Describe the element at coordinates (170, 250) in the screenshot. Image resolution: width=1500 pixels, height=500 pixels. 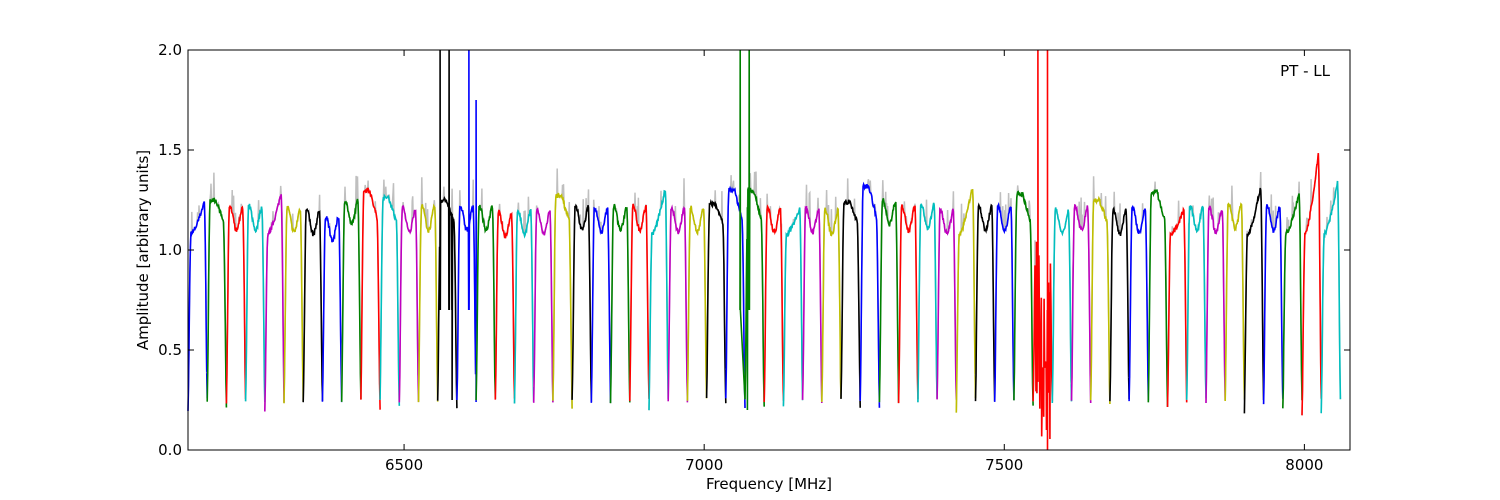
I see `y-tick-label: 1.0` at that location.